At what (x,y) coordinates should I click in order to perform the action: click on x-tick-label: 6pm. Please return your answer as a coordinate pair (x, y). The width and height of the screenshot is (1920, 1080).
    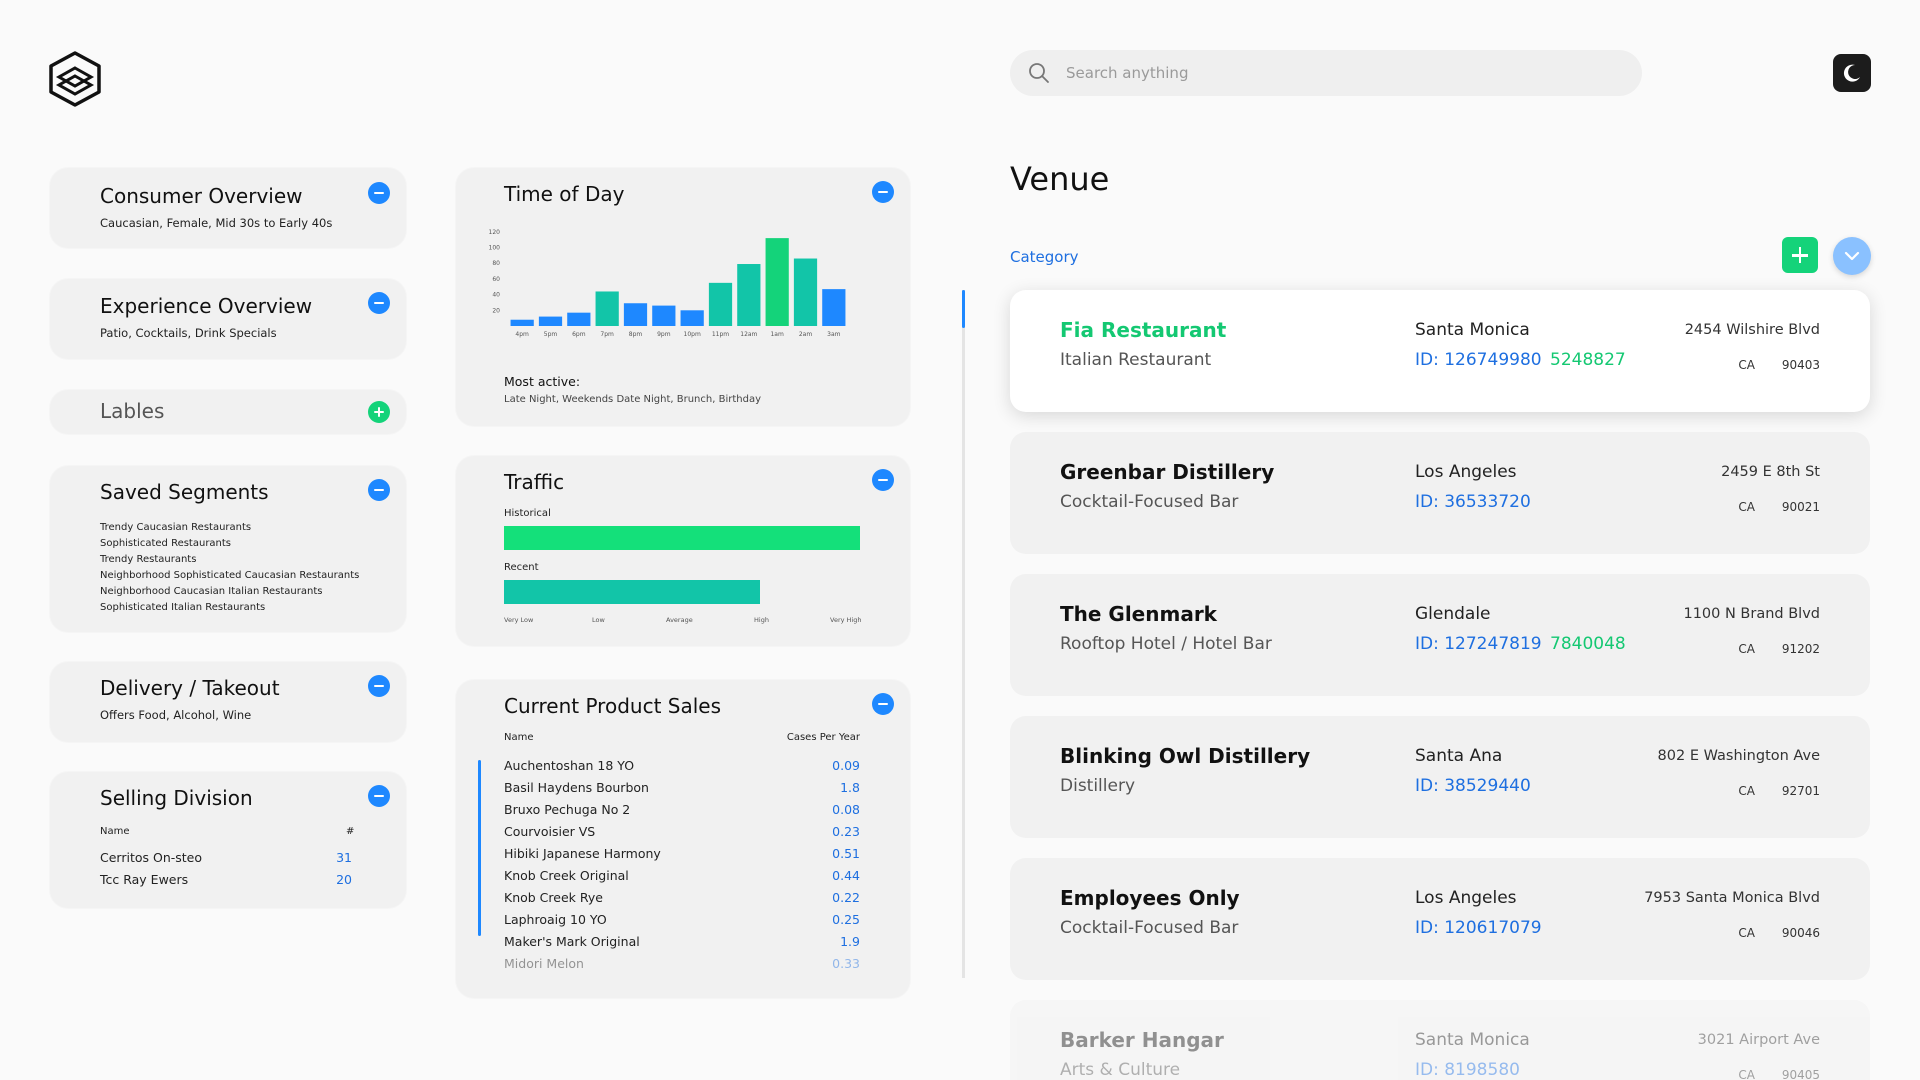
    Looking at the image, I should click on (579, 334).